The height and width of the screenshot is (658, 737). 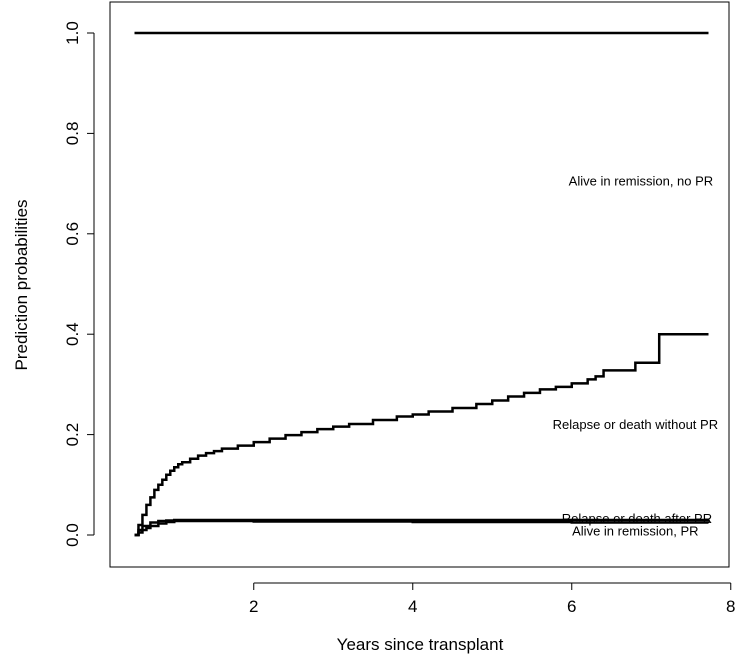 I want to click on series-annotation: Alive in remission, no PR, so click(x=641, y=181).